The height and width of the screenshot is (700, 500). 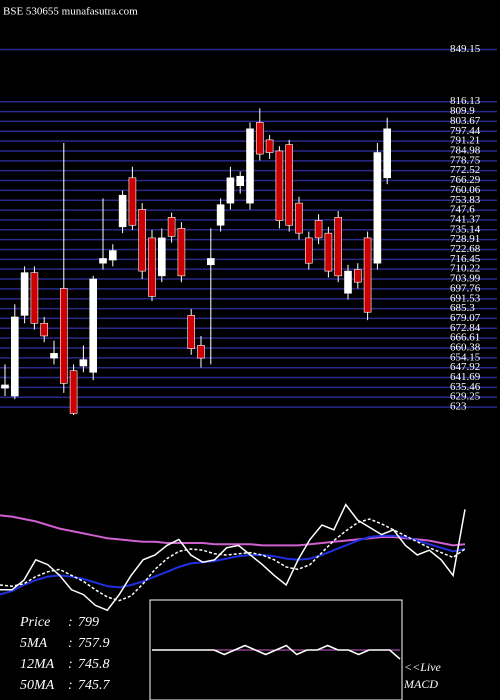 What do you see at coordinates (462, 111) in the screenshot?
I see `y-tick-label: 809.9` at bounding box center [462, 111].